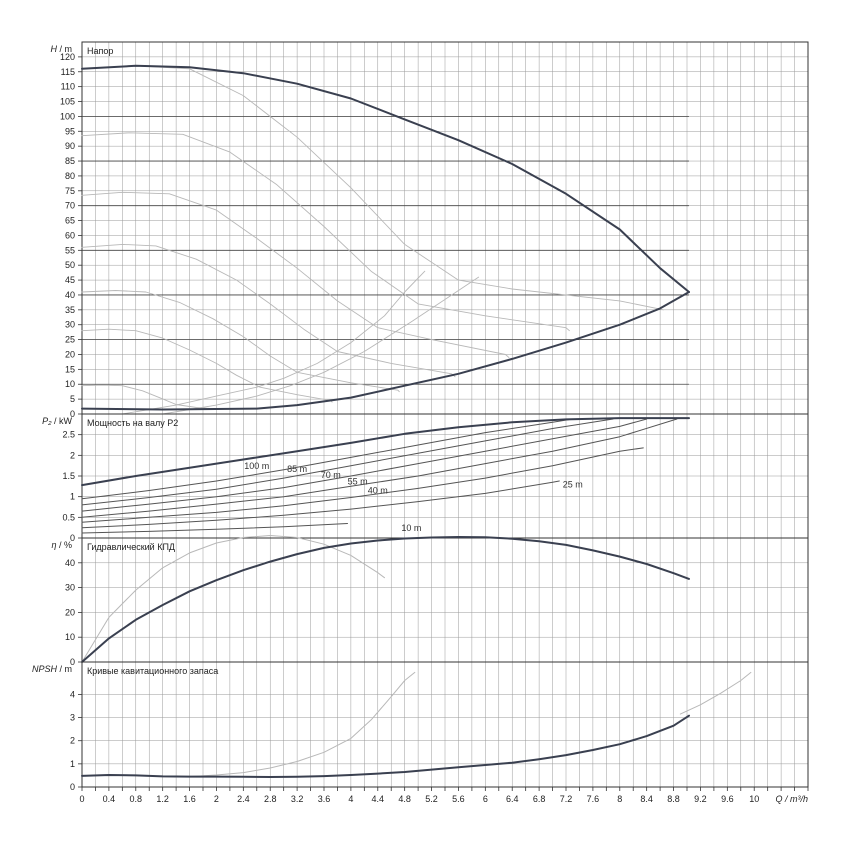 This screenshot has height=855, width=850. Describe the element at coordinates (65, 545) in the screenshot. I see `y-axis-unit: / %` at that location.